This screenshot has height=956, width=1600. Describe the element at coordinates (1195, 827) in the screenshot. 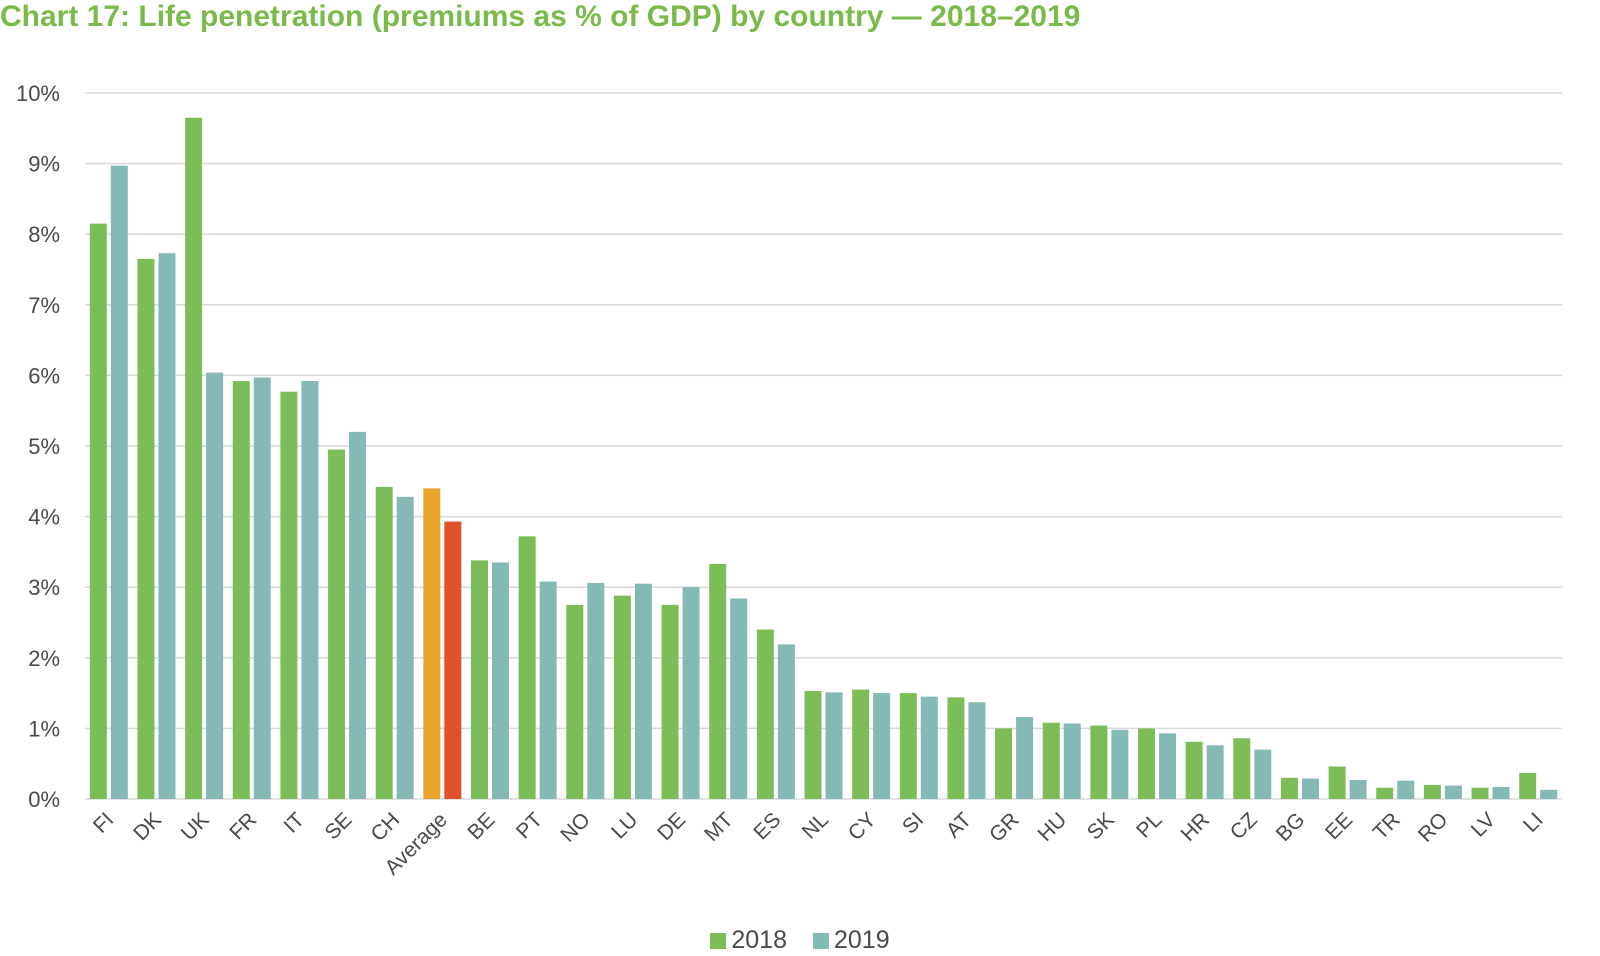

I see `x-tick-label: HR` at that location.